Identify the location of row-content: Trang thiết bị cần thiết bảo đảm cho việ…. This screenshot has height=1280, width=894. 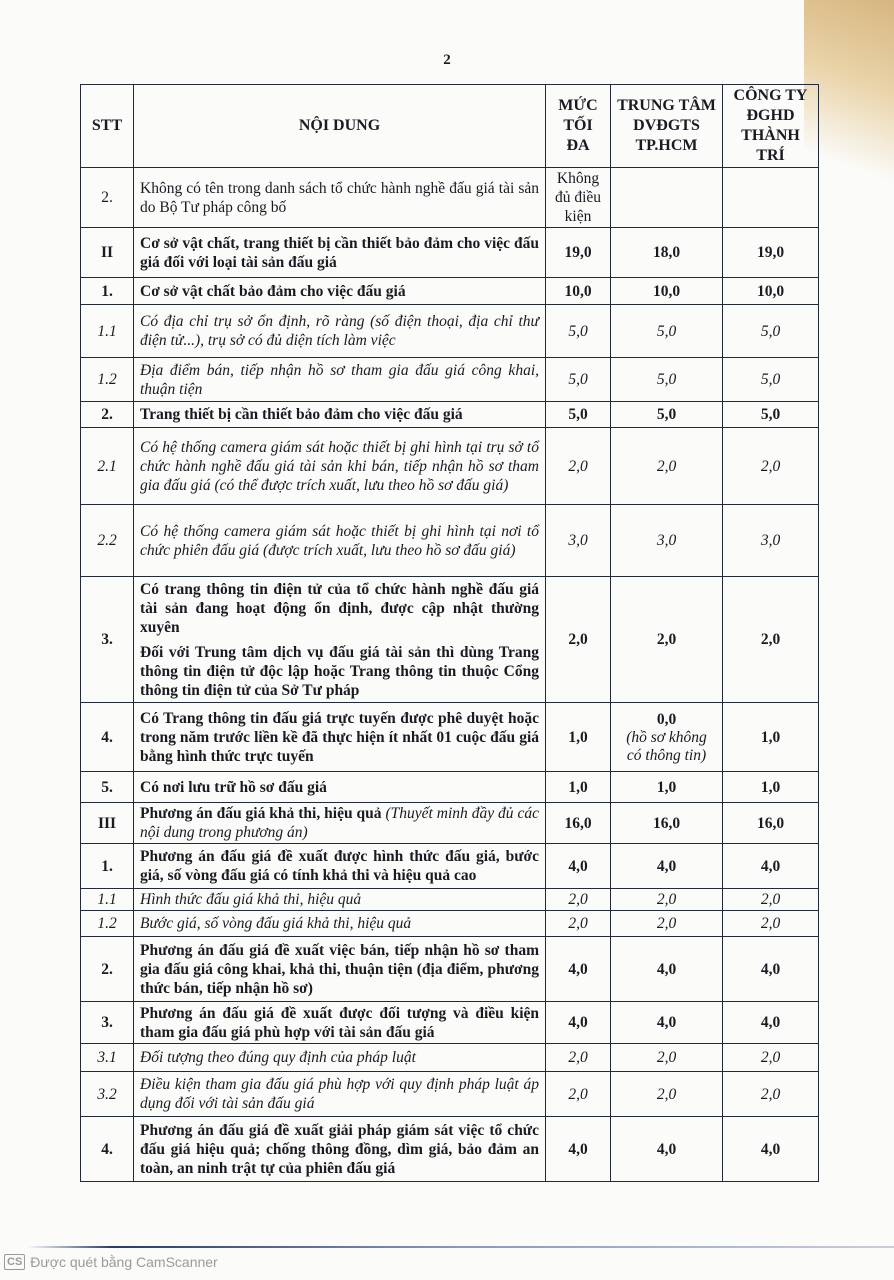
(339, 414).